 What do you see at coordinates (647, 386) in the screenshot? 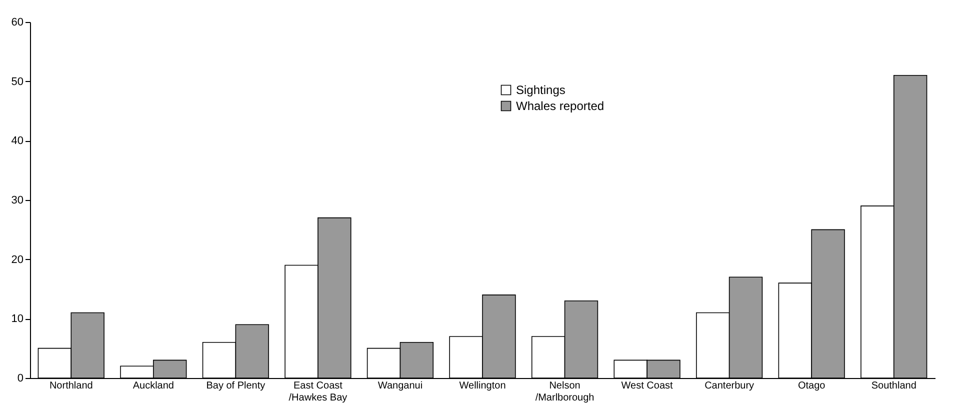
I see `x-tick-label: West Coast` at bounding box center [647, 386].